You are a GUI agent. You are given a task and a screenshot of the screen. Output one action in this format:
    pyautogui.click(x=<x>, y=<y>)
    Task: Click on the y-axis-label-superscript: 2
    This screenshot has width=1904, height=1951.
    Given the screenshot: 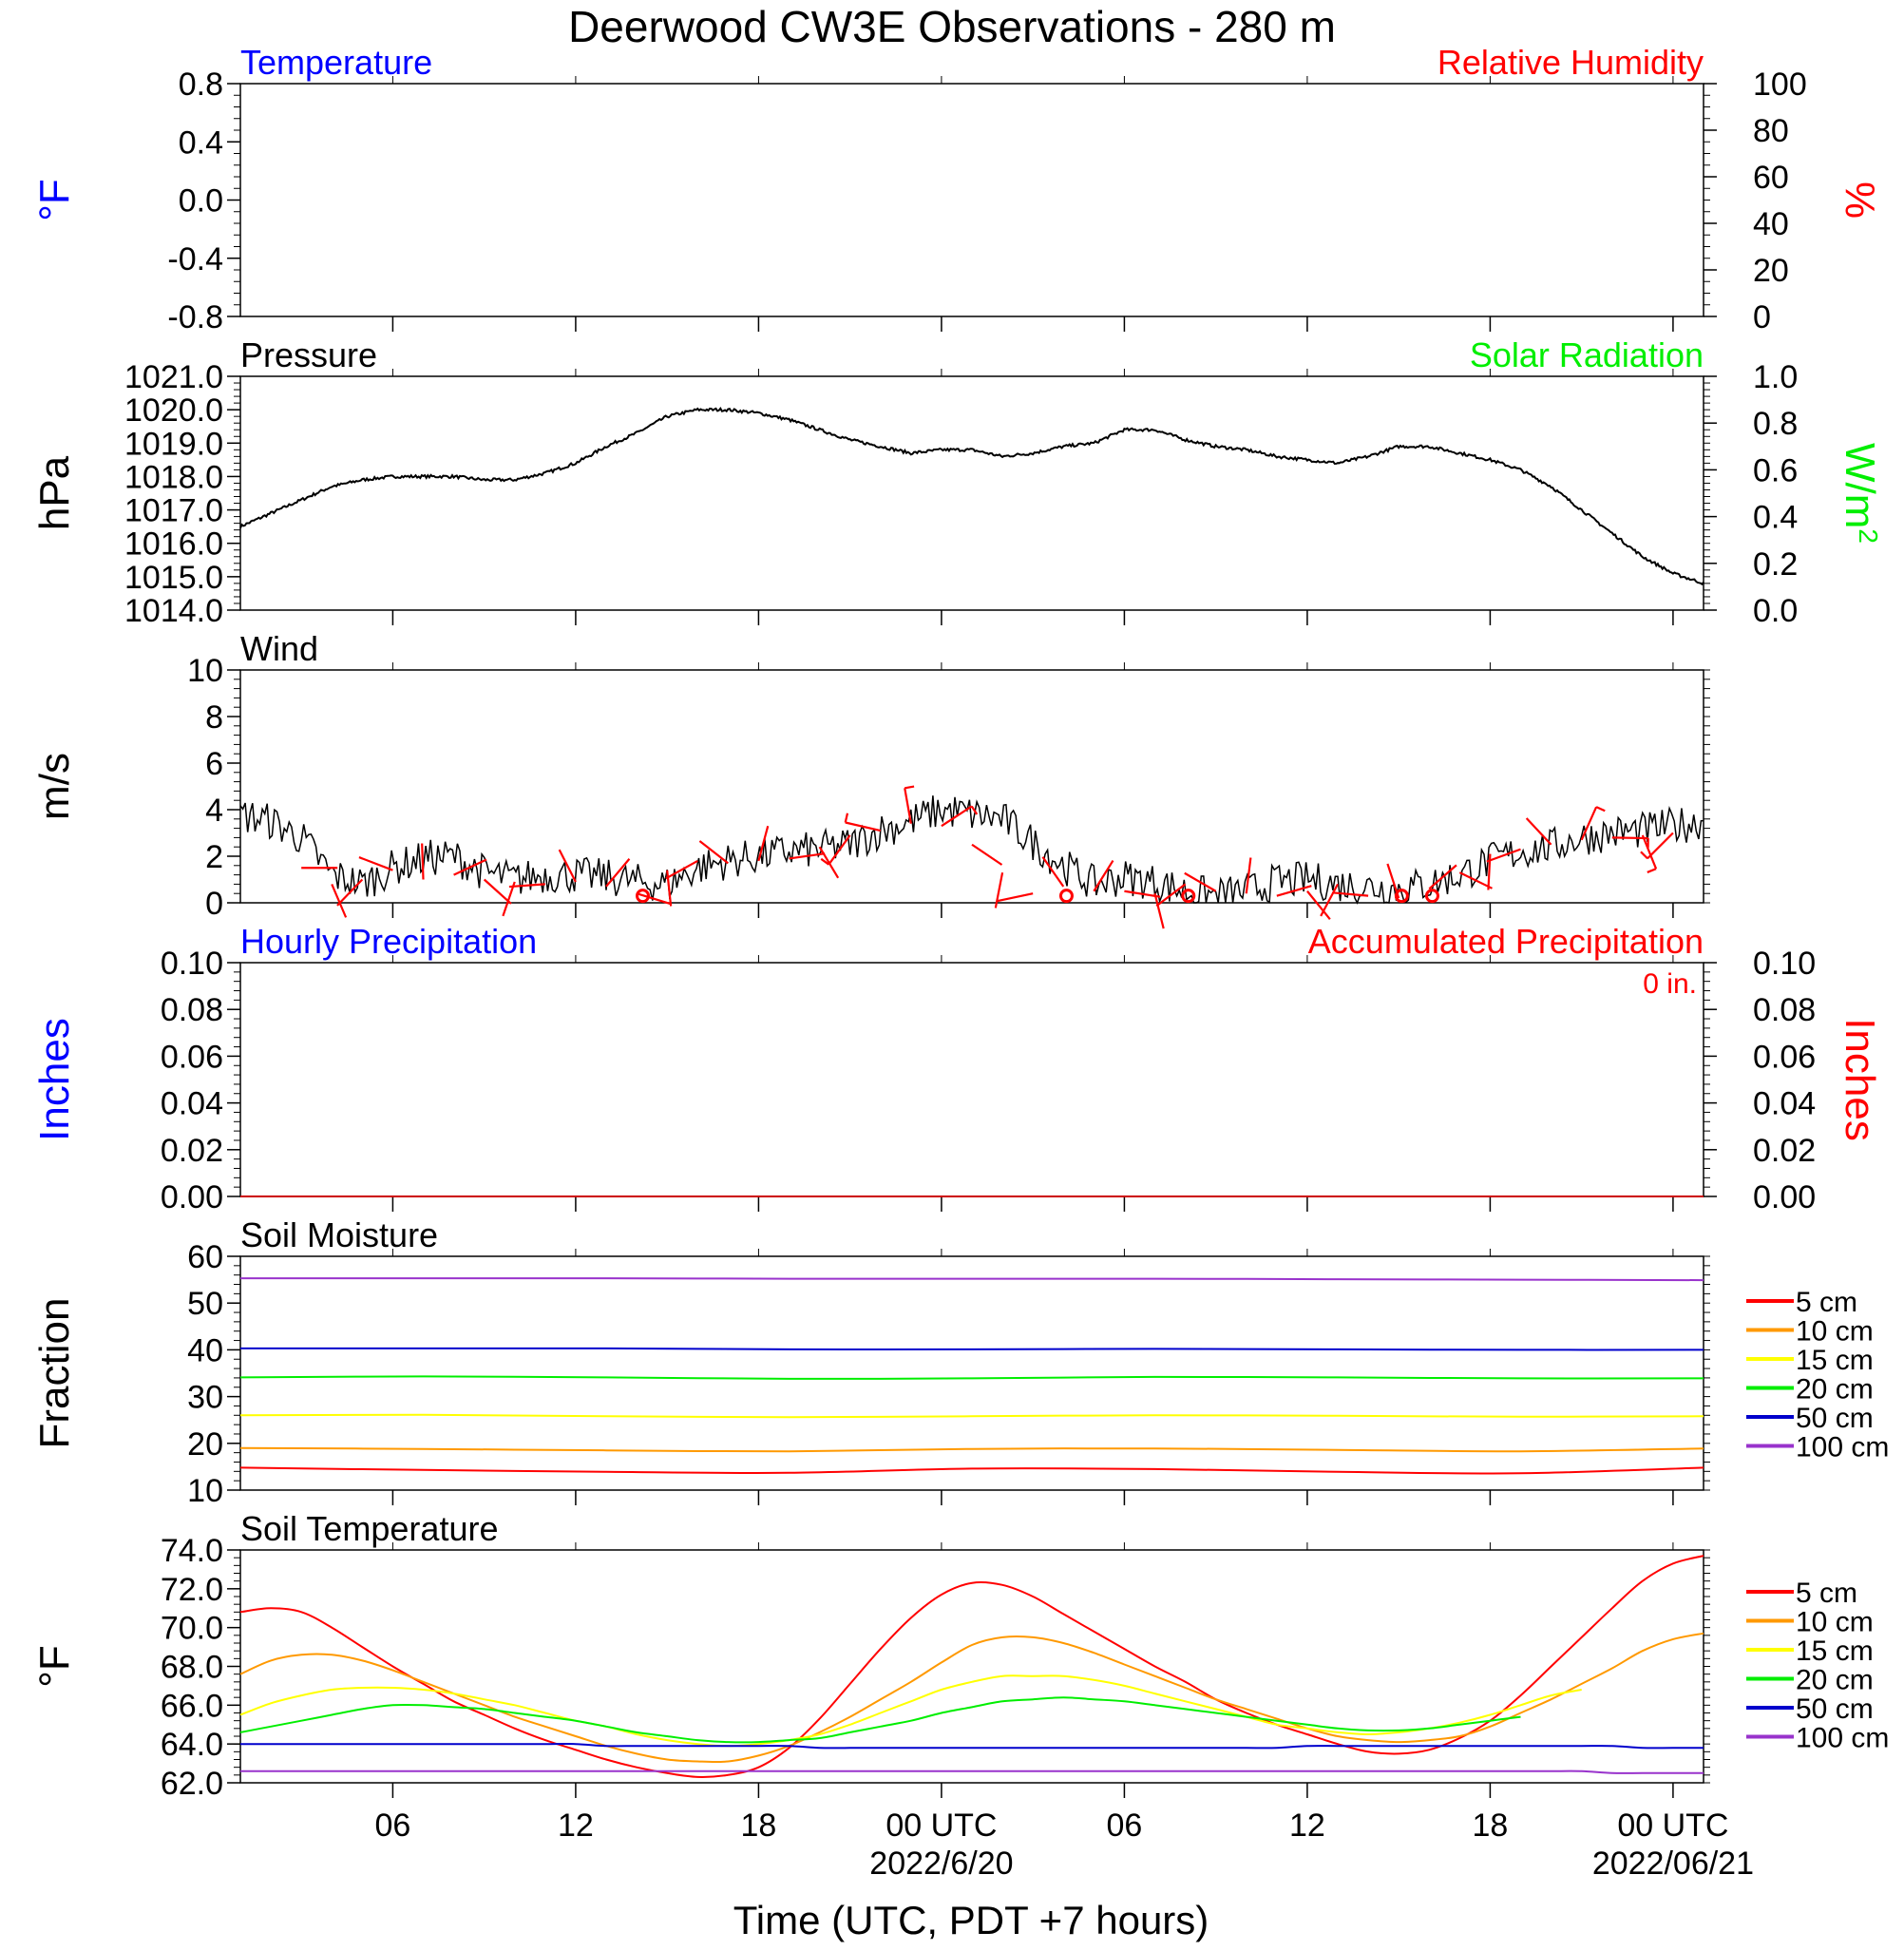 What is the action you would take?
    pyautogui.click(x=1868, y=536)
    